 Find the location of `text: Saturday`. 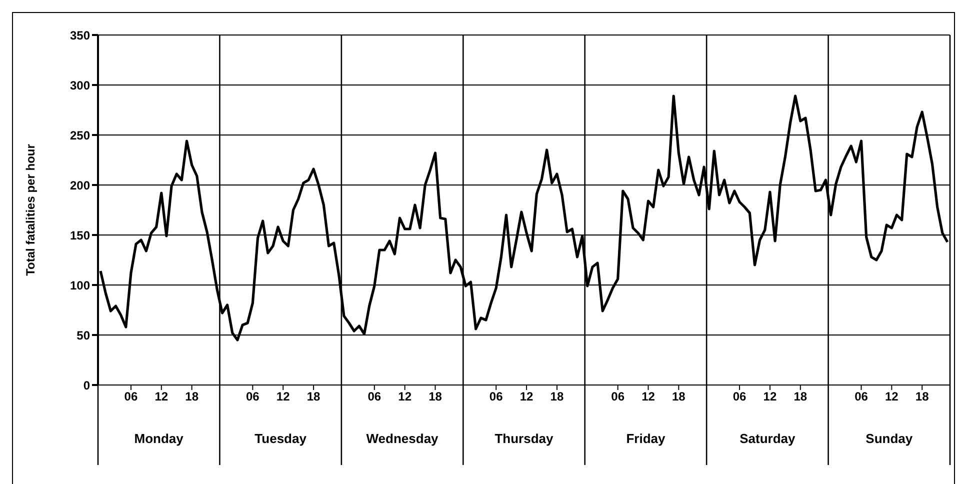

text: Saturday is located at coordinates (768, 438).